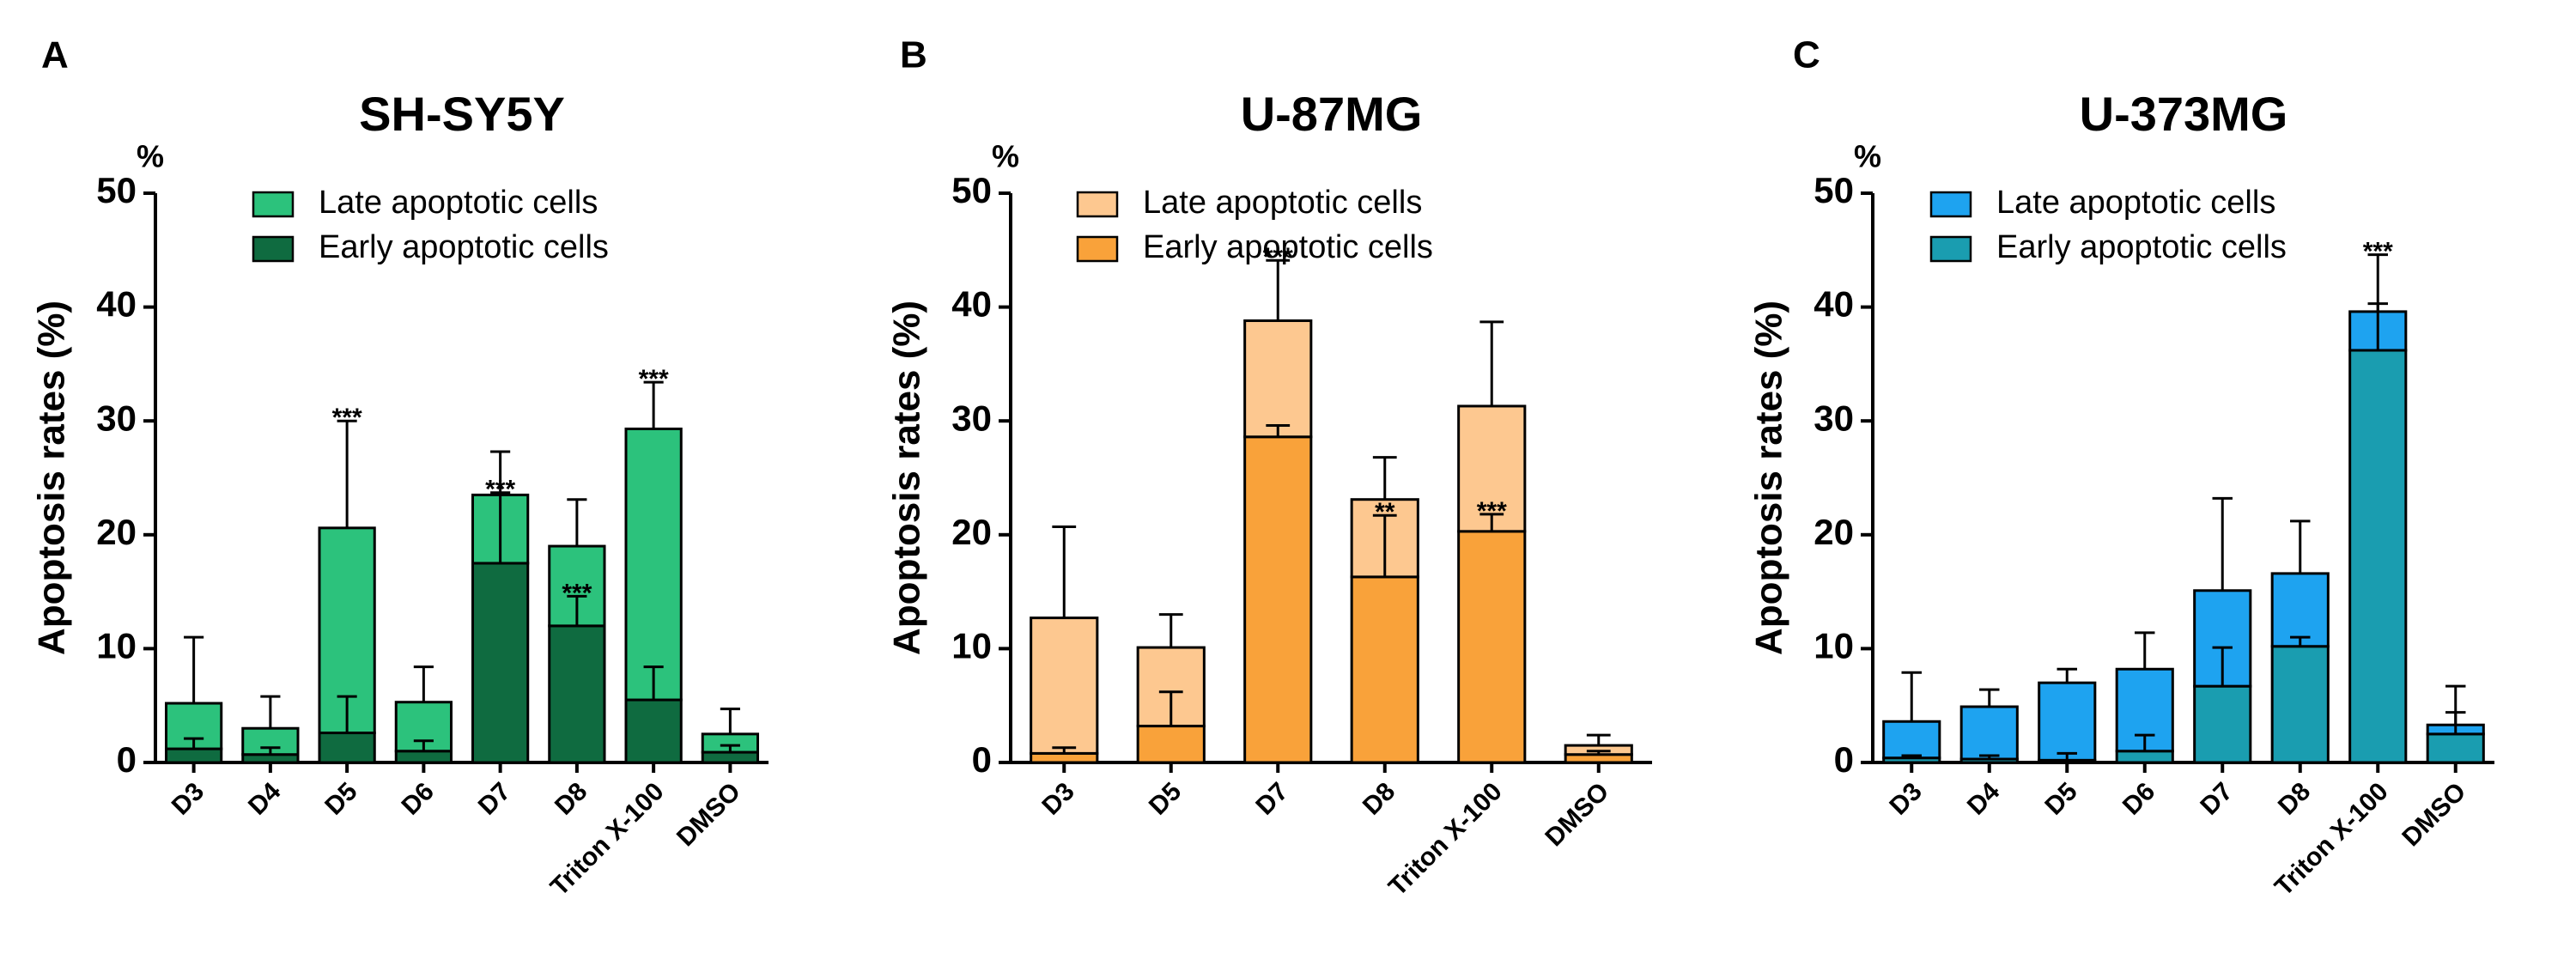 The height and width of the screenshot is (978, 2576). I want to click on x-tick-label: D4, so click(1984, 799).